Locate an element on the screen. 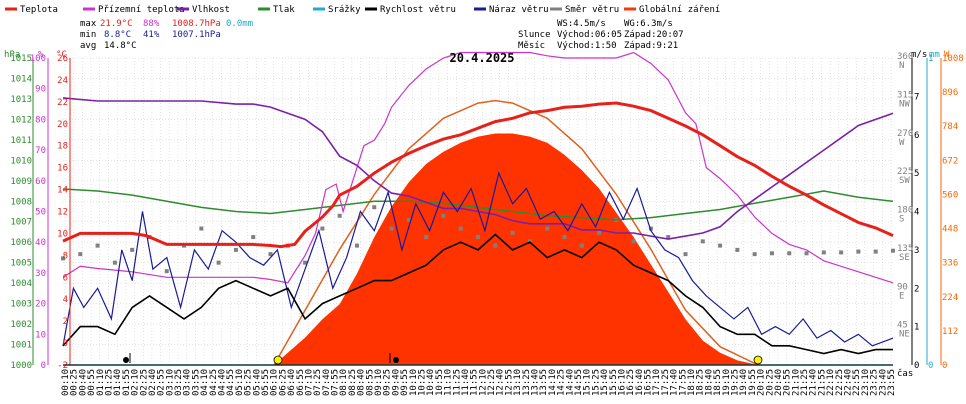  x-tick-3: 00:55 is located at coordinates (92, 382).